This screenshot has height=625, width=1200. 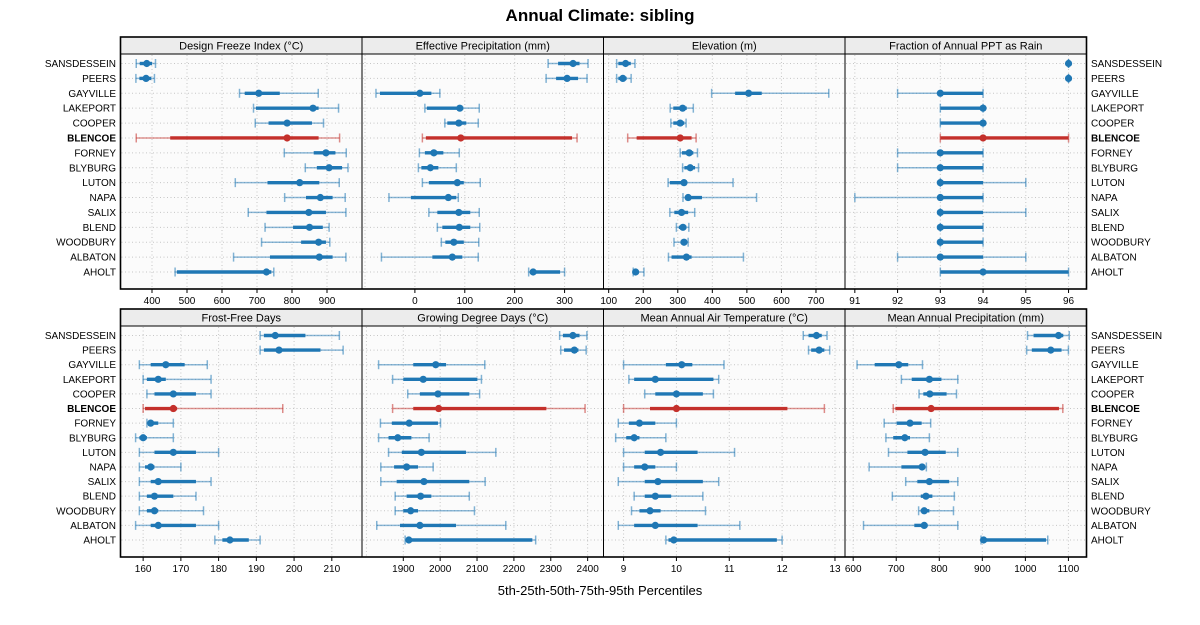 What do you see at coordinates (600, 15) in the screenshot?
I see `chart-title: Annual Climate: sibling` at bounding box center [600, 15].